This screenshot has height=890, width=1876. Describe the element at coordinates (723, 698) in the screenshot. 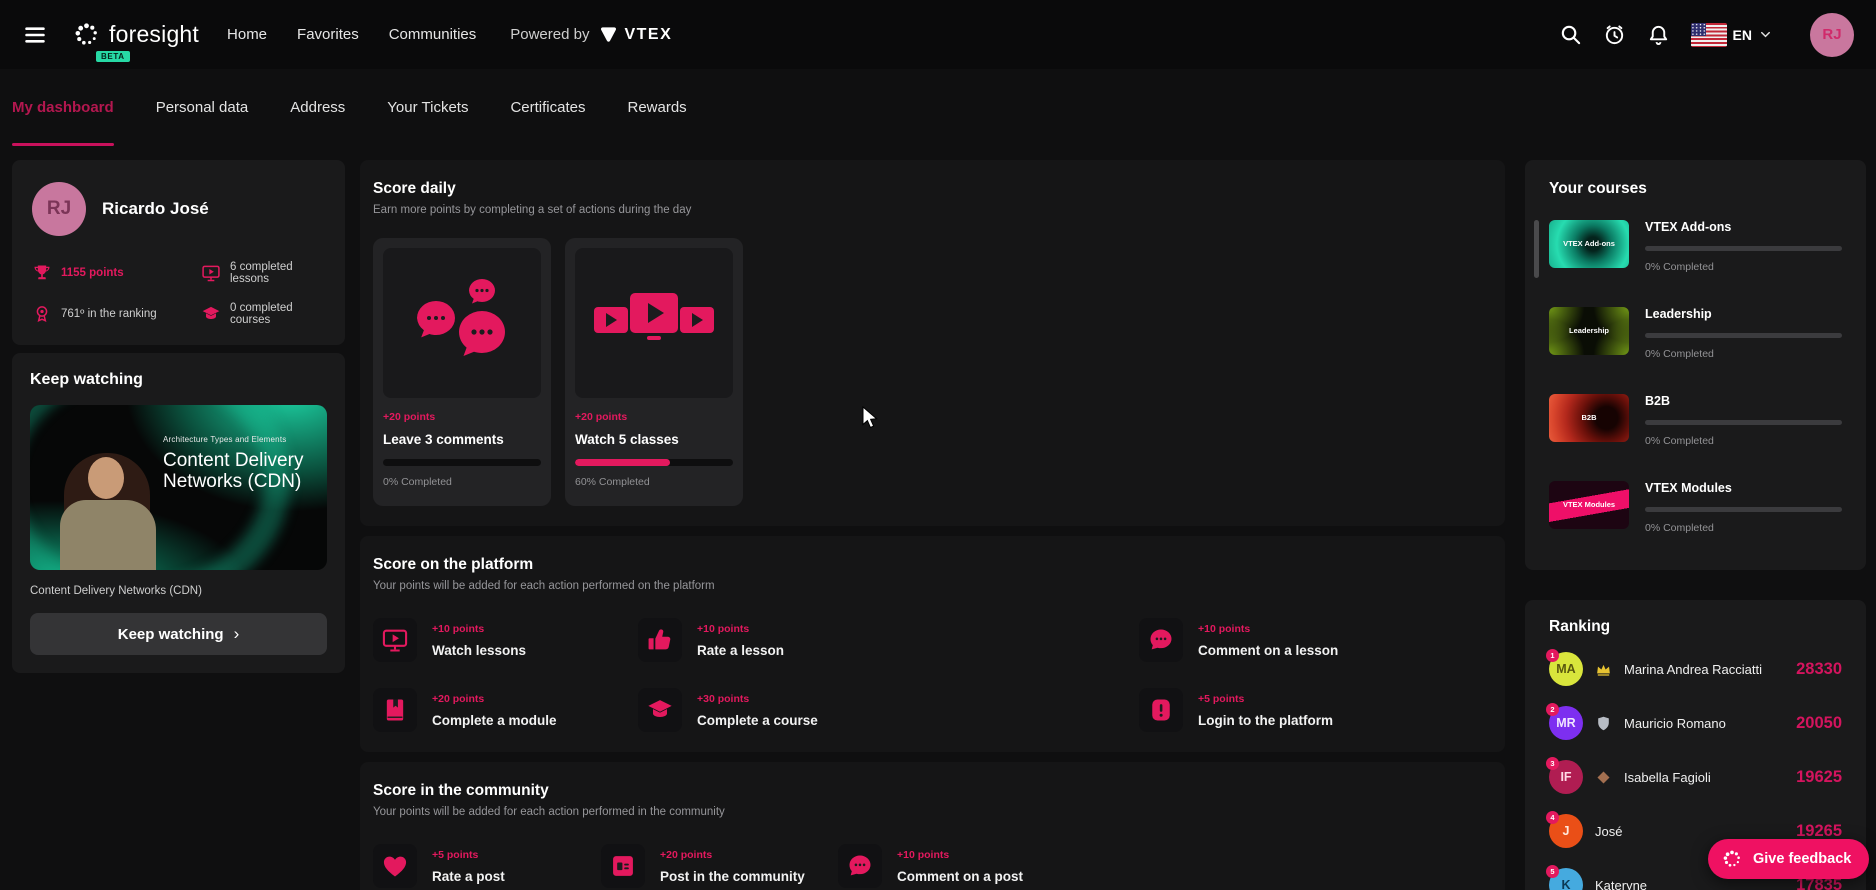

I see `score-item-points: +30 points` at that location.